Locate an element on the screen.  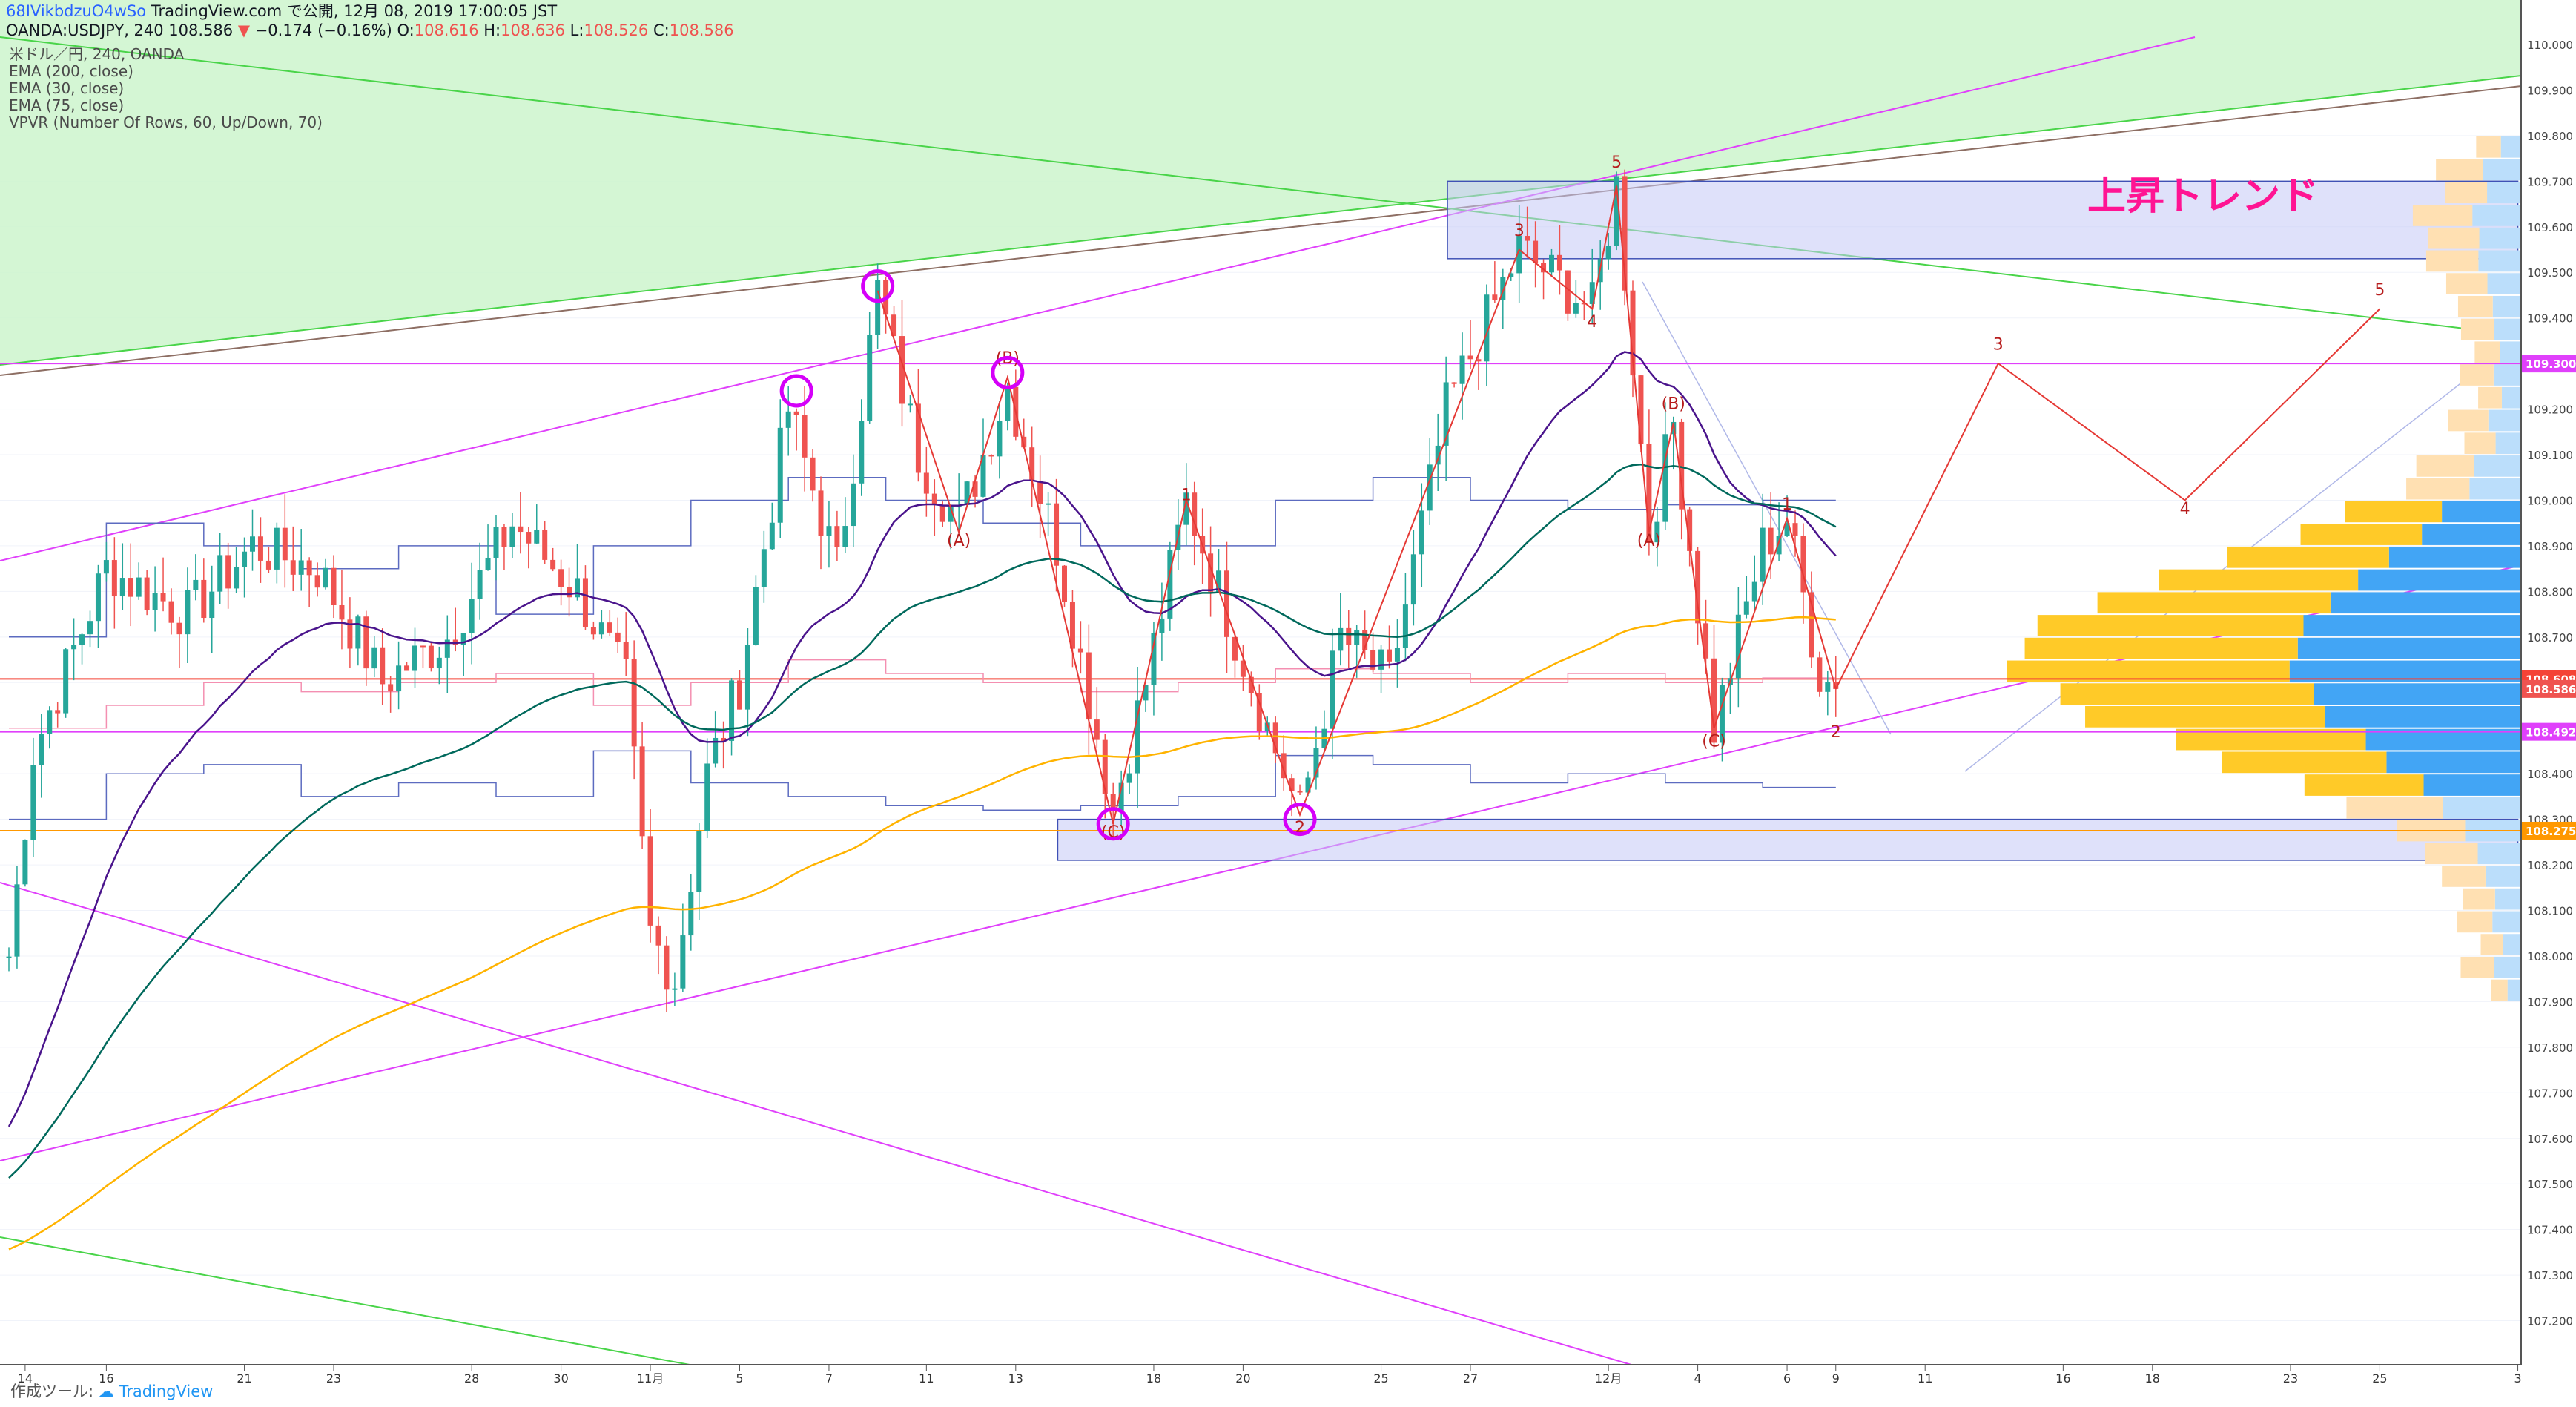
made-with-label: 作成ツール: is located at coordinates (52, 1391).